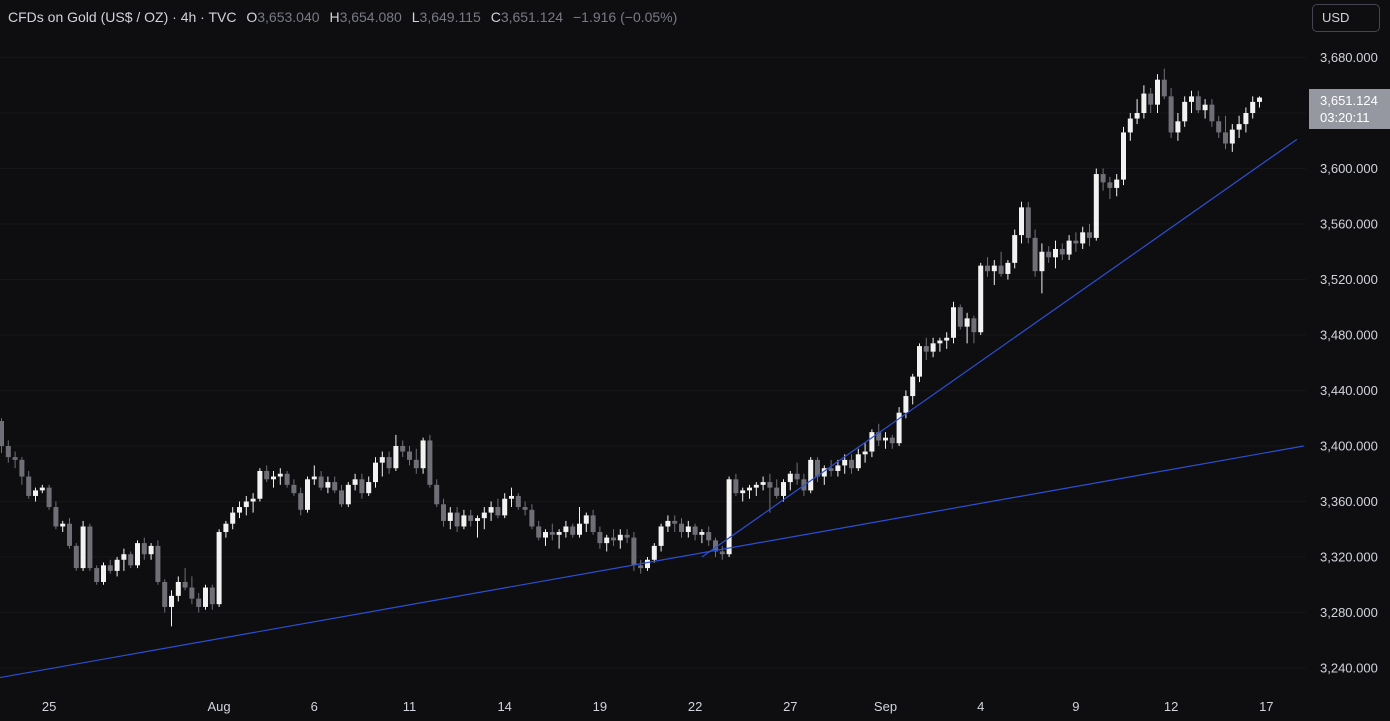  What do you see at coordinates (1349, 446) in the screenshot?
I see `price-tick-label: 3,400.000` at bounding box center [1349, 446].